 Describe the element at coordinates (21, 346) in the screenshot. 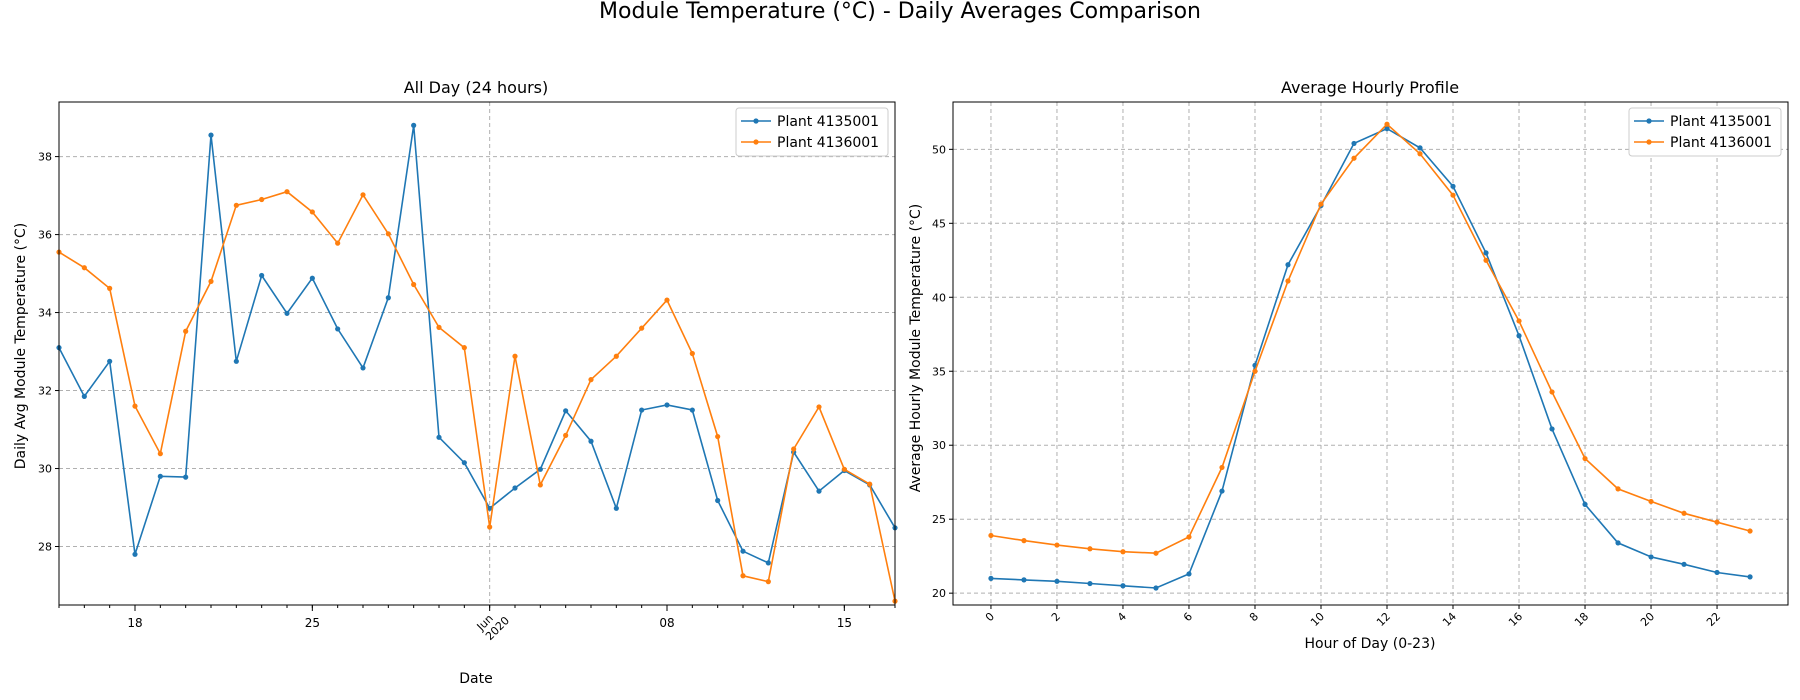

I see `y-axis-label-all-day: Daily Avg Module Temperature (°C)` at that location.